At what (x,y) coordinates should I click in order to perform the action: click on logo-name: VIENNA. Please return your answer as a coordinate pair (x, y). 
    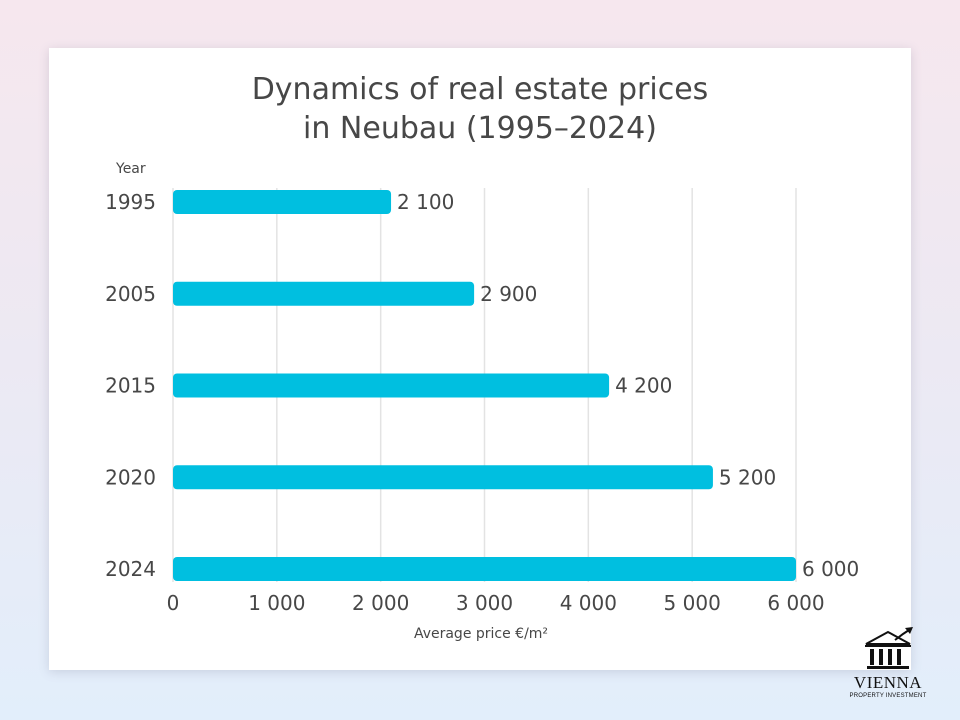
    Looking at the image, I should click on (888, 682).